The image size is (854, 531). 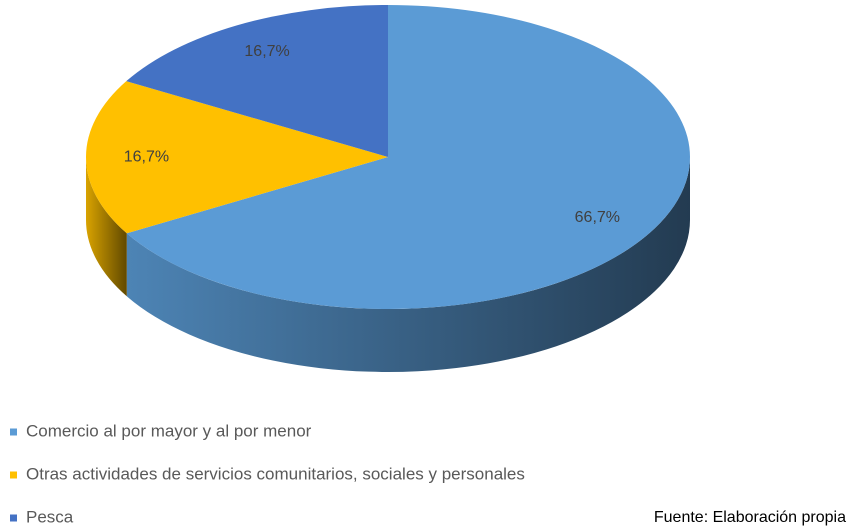 What do you see at coordinates (750, 517) in the screenshot?
I see `source-note: Fuente: Elaboración propia` at bounding box center [750, 517].